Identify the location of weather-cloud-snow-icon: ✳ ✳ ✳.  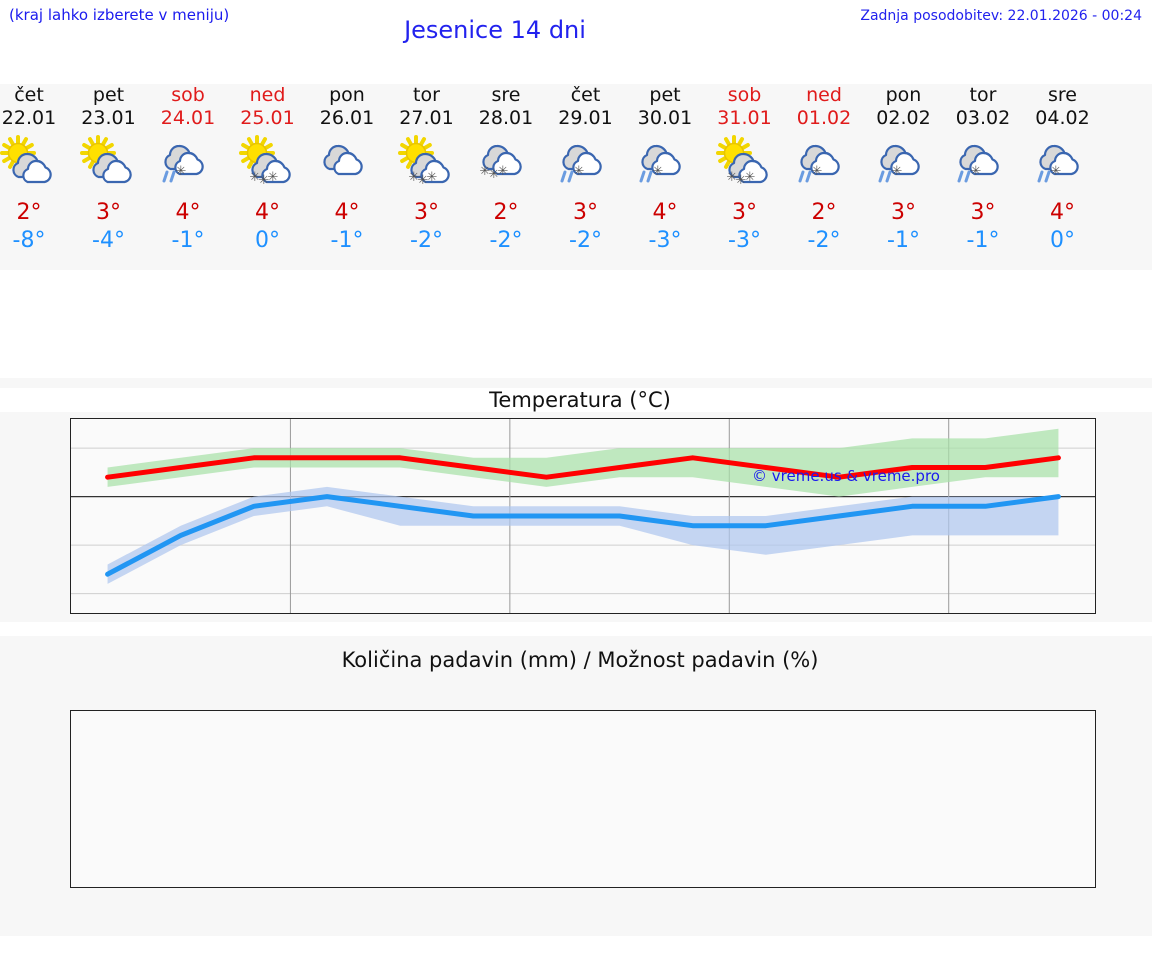
(506, 164).